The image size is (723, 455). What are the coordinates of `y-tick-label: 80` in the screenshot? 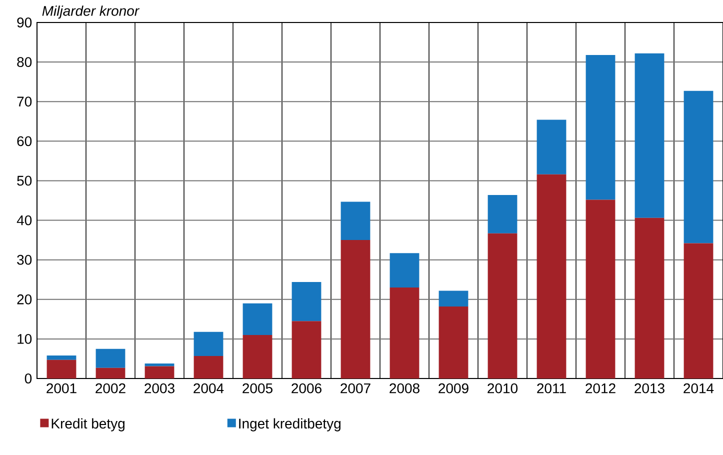 It's located at (24, 62).